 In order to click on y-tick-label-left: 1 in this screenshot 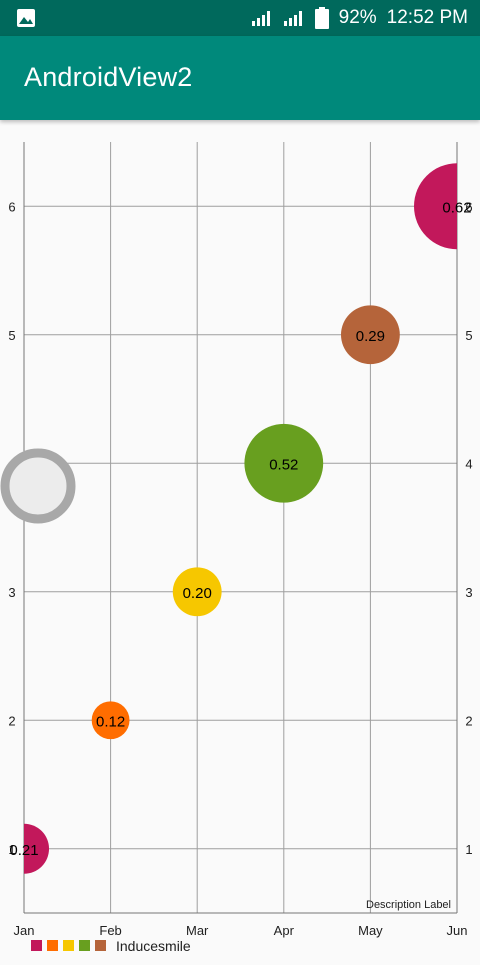, I will do `click(11, 849)`.